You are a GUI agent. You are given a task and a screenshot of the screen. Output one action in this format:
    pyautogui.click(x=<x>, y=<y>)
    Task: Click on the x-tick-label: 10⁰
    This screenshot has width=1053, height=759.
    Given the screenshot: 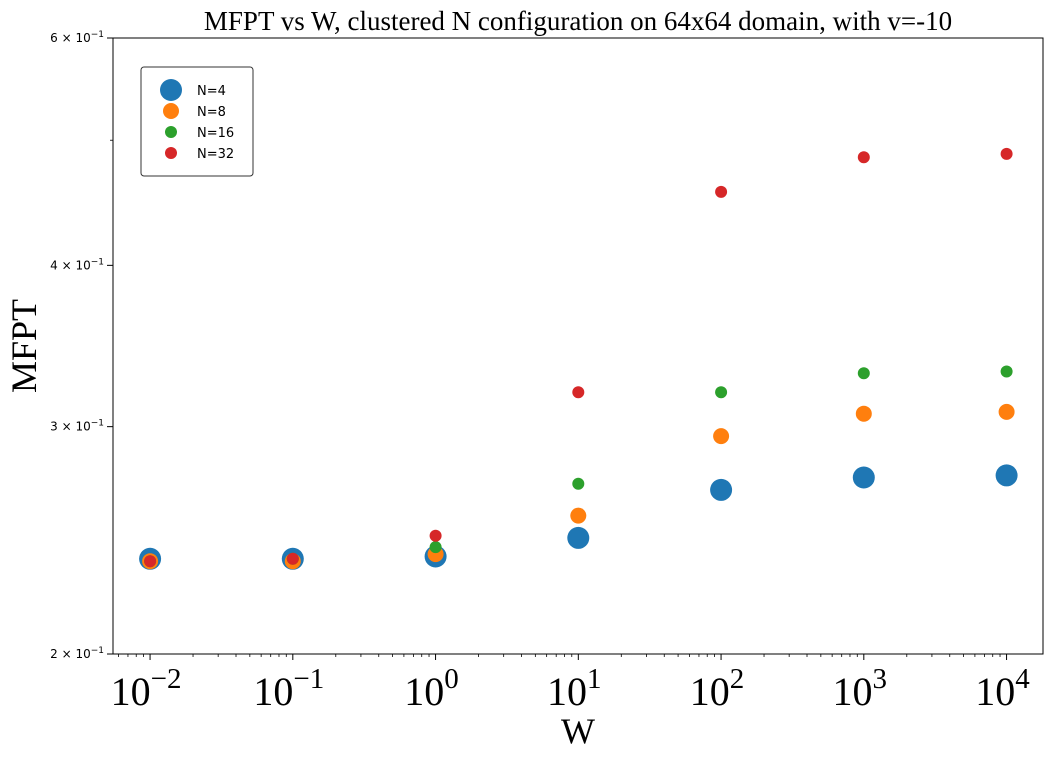 What is the action you would take?
    pyautogui.click(x=431, y=688)
    